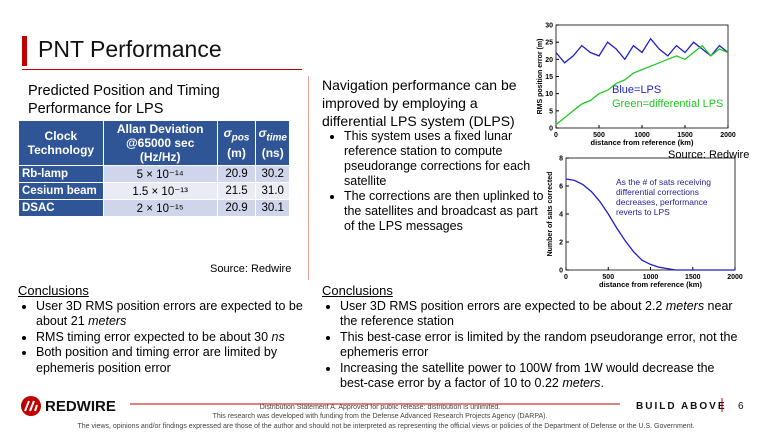 The height and width of the screenshot is (437, 772). What do you see at coordinates (561, 215) in the screenshot?
I see `y-tick-label: 4` at bounding box center [561, 215].